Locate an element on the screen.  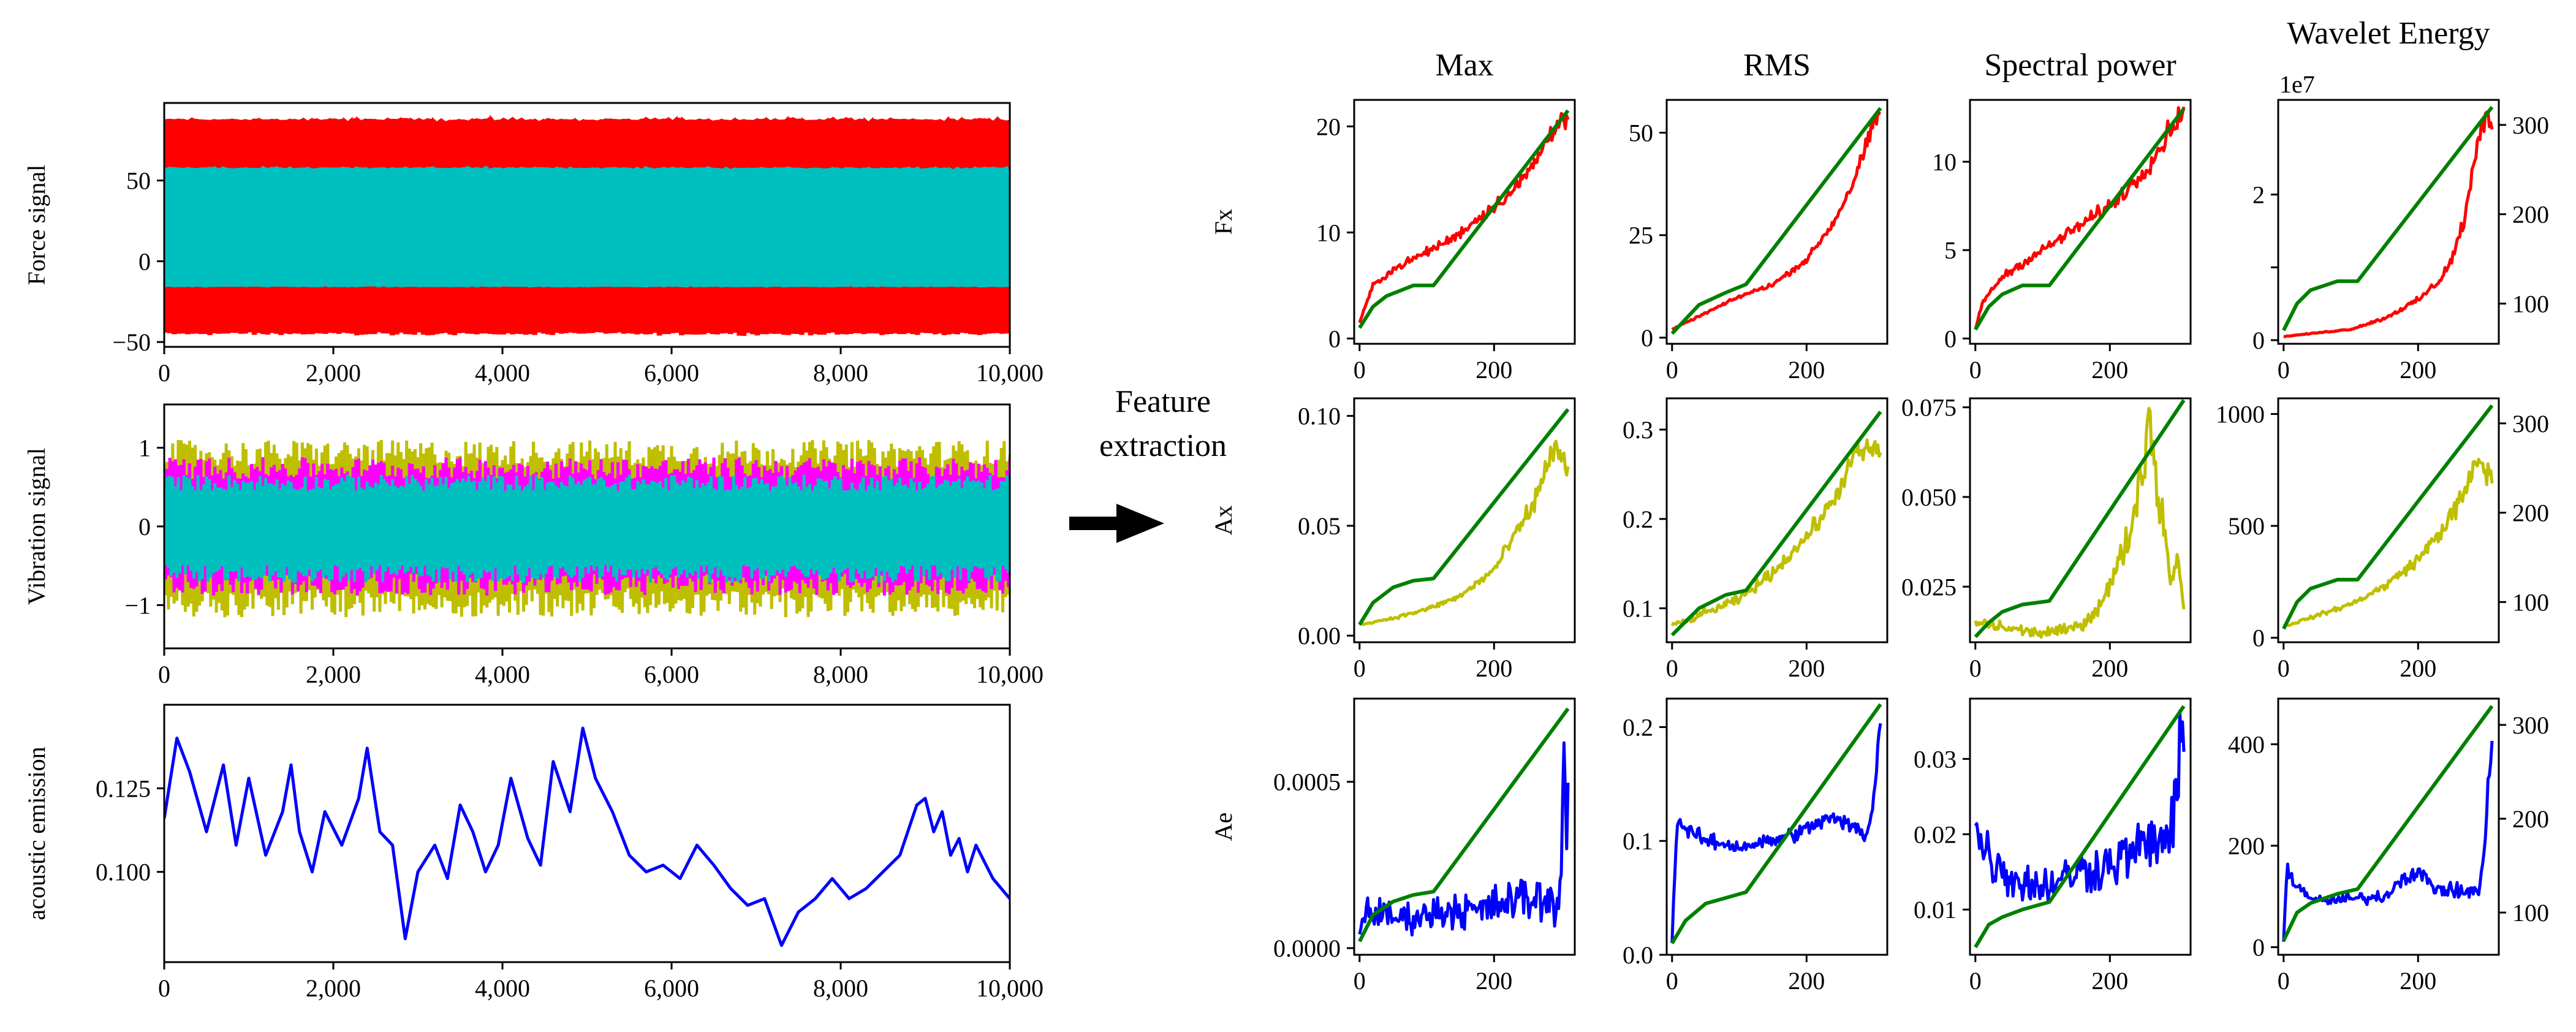
chart-ax-rms: 0 200 0.1 0.2 0.3 is located at coordinates (1756, 539).